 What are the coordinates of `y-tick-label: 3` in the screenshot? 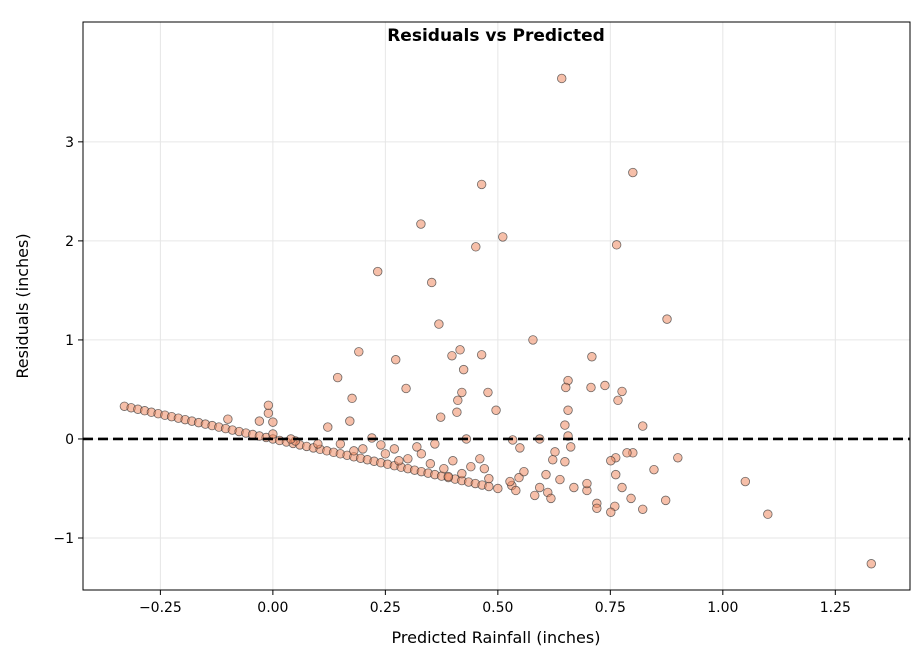 It's located at (69, 143).